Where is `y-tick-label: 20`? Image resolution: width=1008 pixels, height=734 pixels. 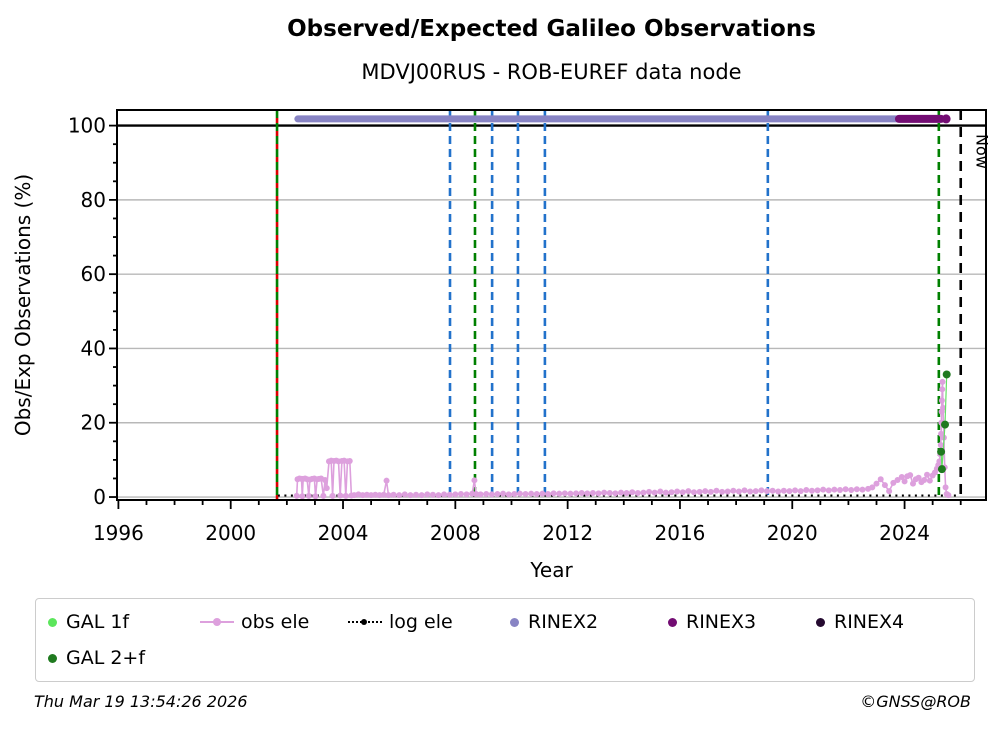 y-tick-label: 20 is located at coordinates (93, 423).